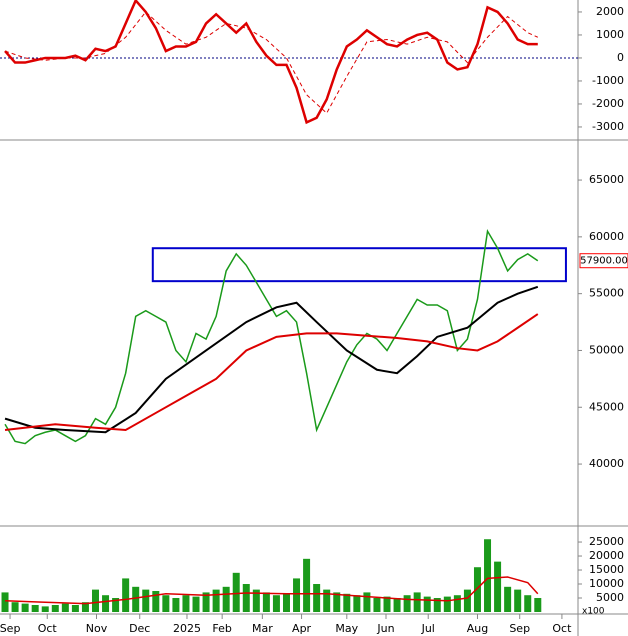 The image size is (628, 636). I want to click on y-tick-label: 5000, so click(610, 597).